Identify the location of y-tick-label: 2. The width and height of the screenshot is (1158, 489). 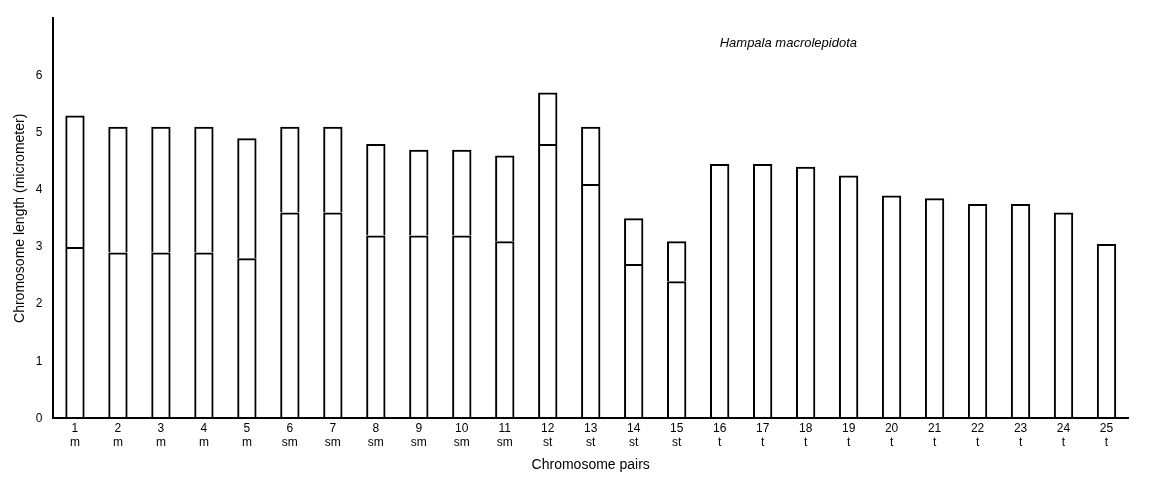
(39, 303).